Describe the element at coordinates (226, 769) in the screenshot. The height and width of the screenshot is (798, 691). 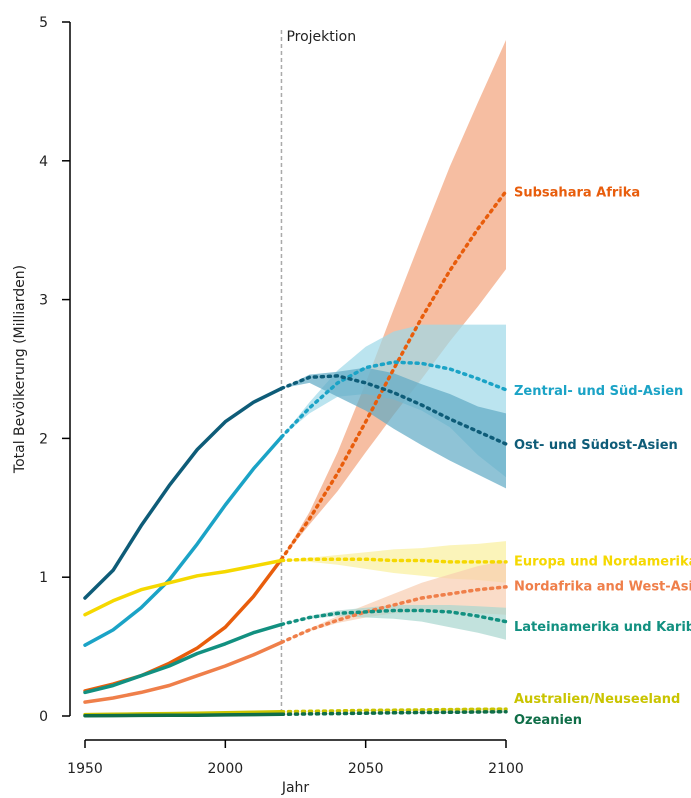
I see `x-tick-label: 2000` at that location.